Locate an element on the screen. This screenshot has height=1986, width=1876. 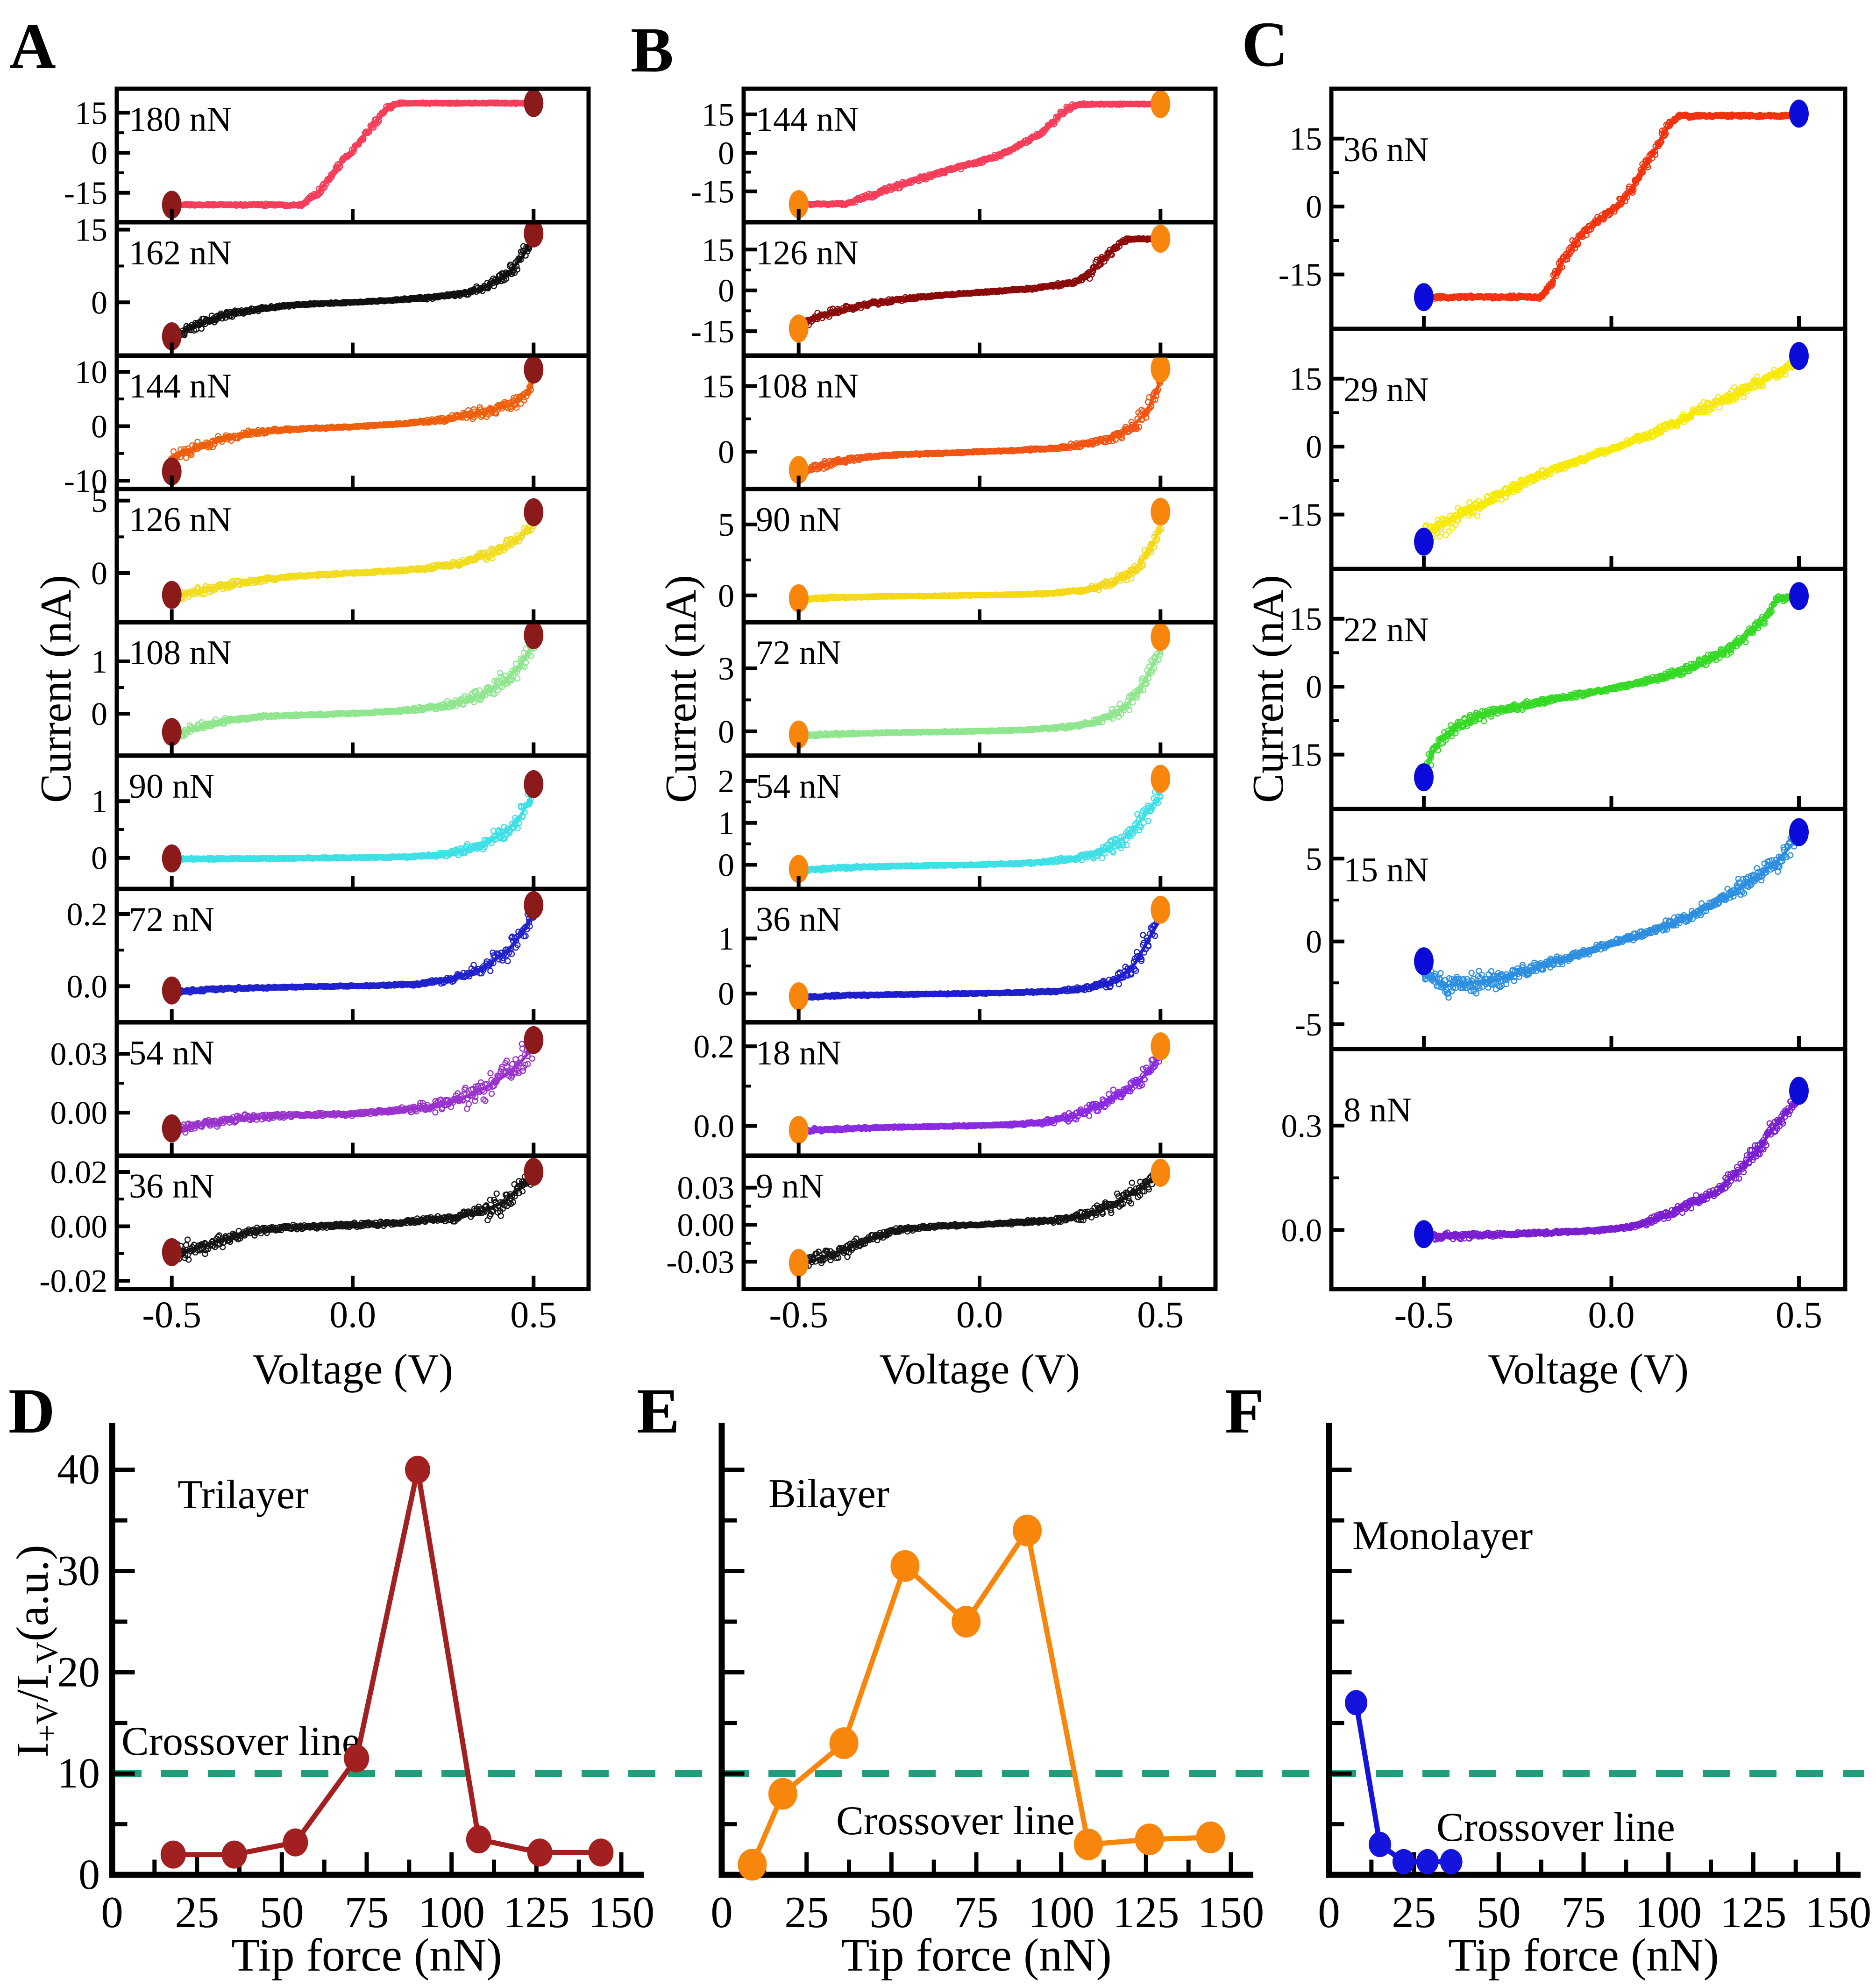
y-tick-label: -5 is located at coordinates (1309, 1025).